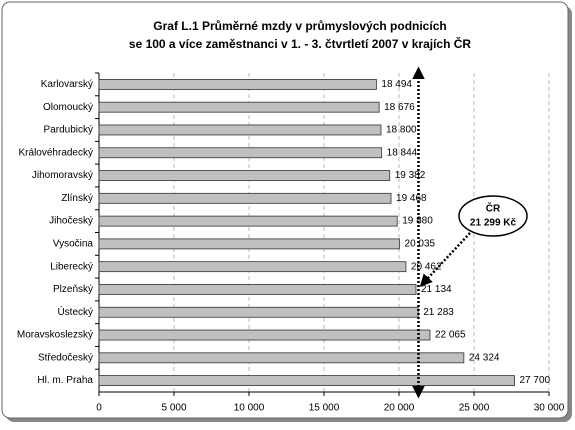 The width and height of the screenshot is (575, 430). What do you see at coordinates (411, 198) in the screenshot?
I see `data-label: 19 468` at bounding box center [411, 198].